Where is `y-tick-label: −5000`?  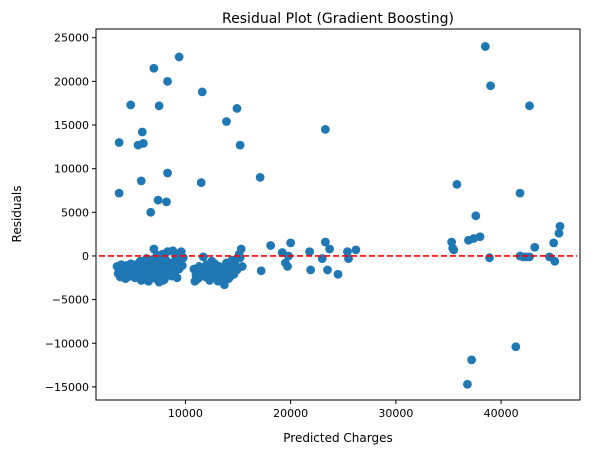 y-tick-label: −5000 is located at coordinates (70, 300).